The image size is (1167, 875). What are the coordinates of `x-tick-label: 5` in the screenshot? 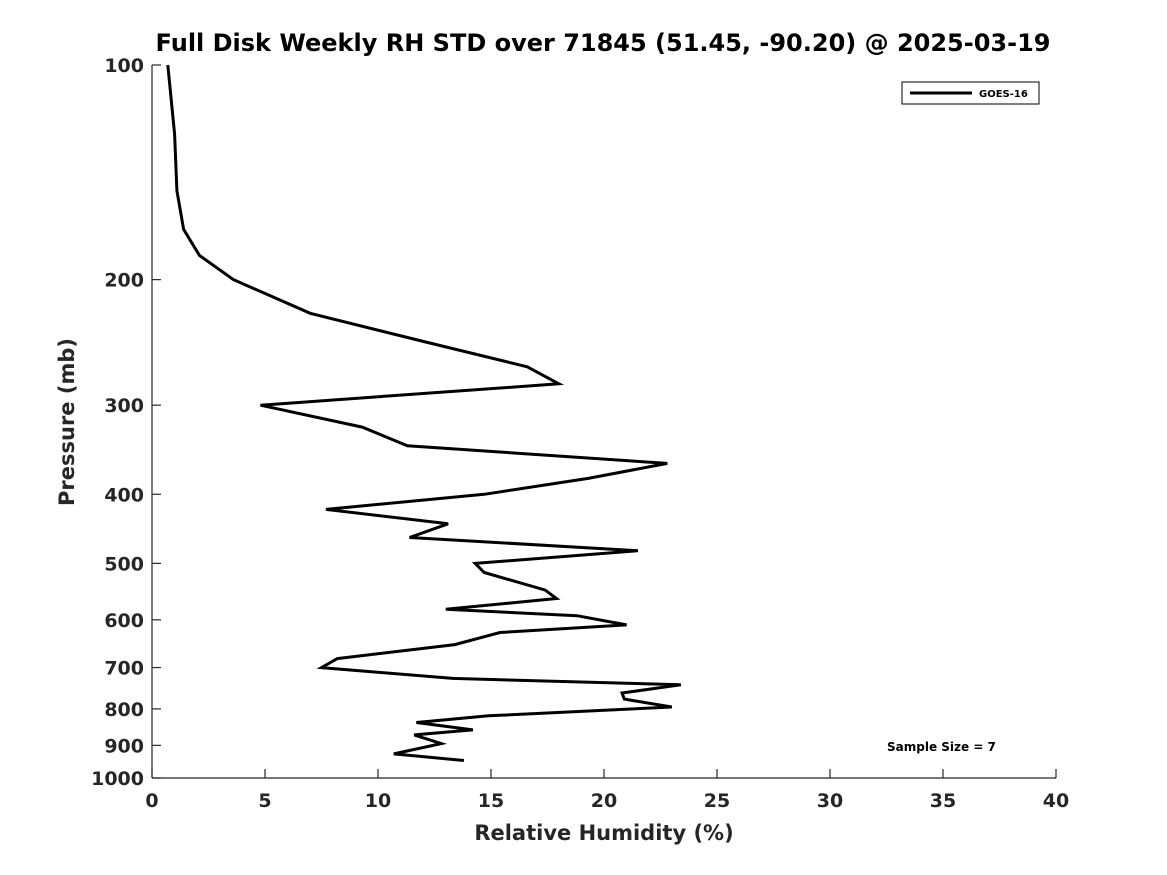 It's located at (264, 801).